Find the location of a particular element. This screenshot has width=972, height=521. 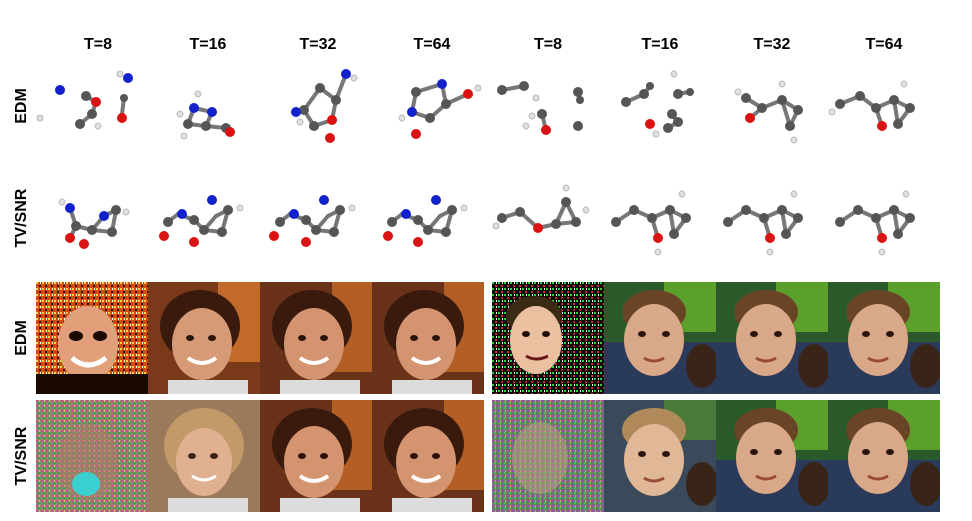

molecule-edm-t32-b is located at coordinates (766, 112).